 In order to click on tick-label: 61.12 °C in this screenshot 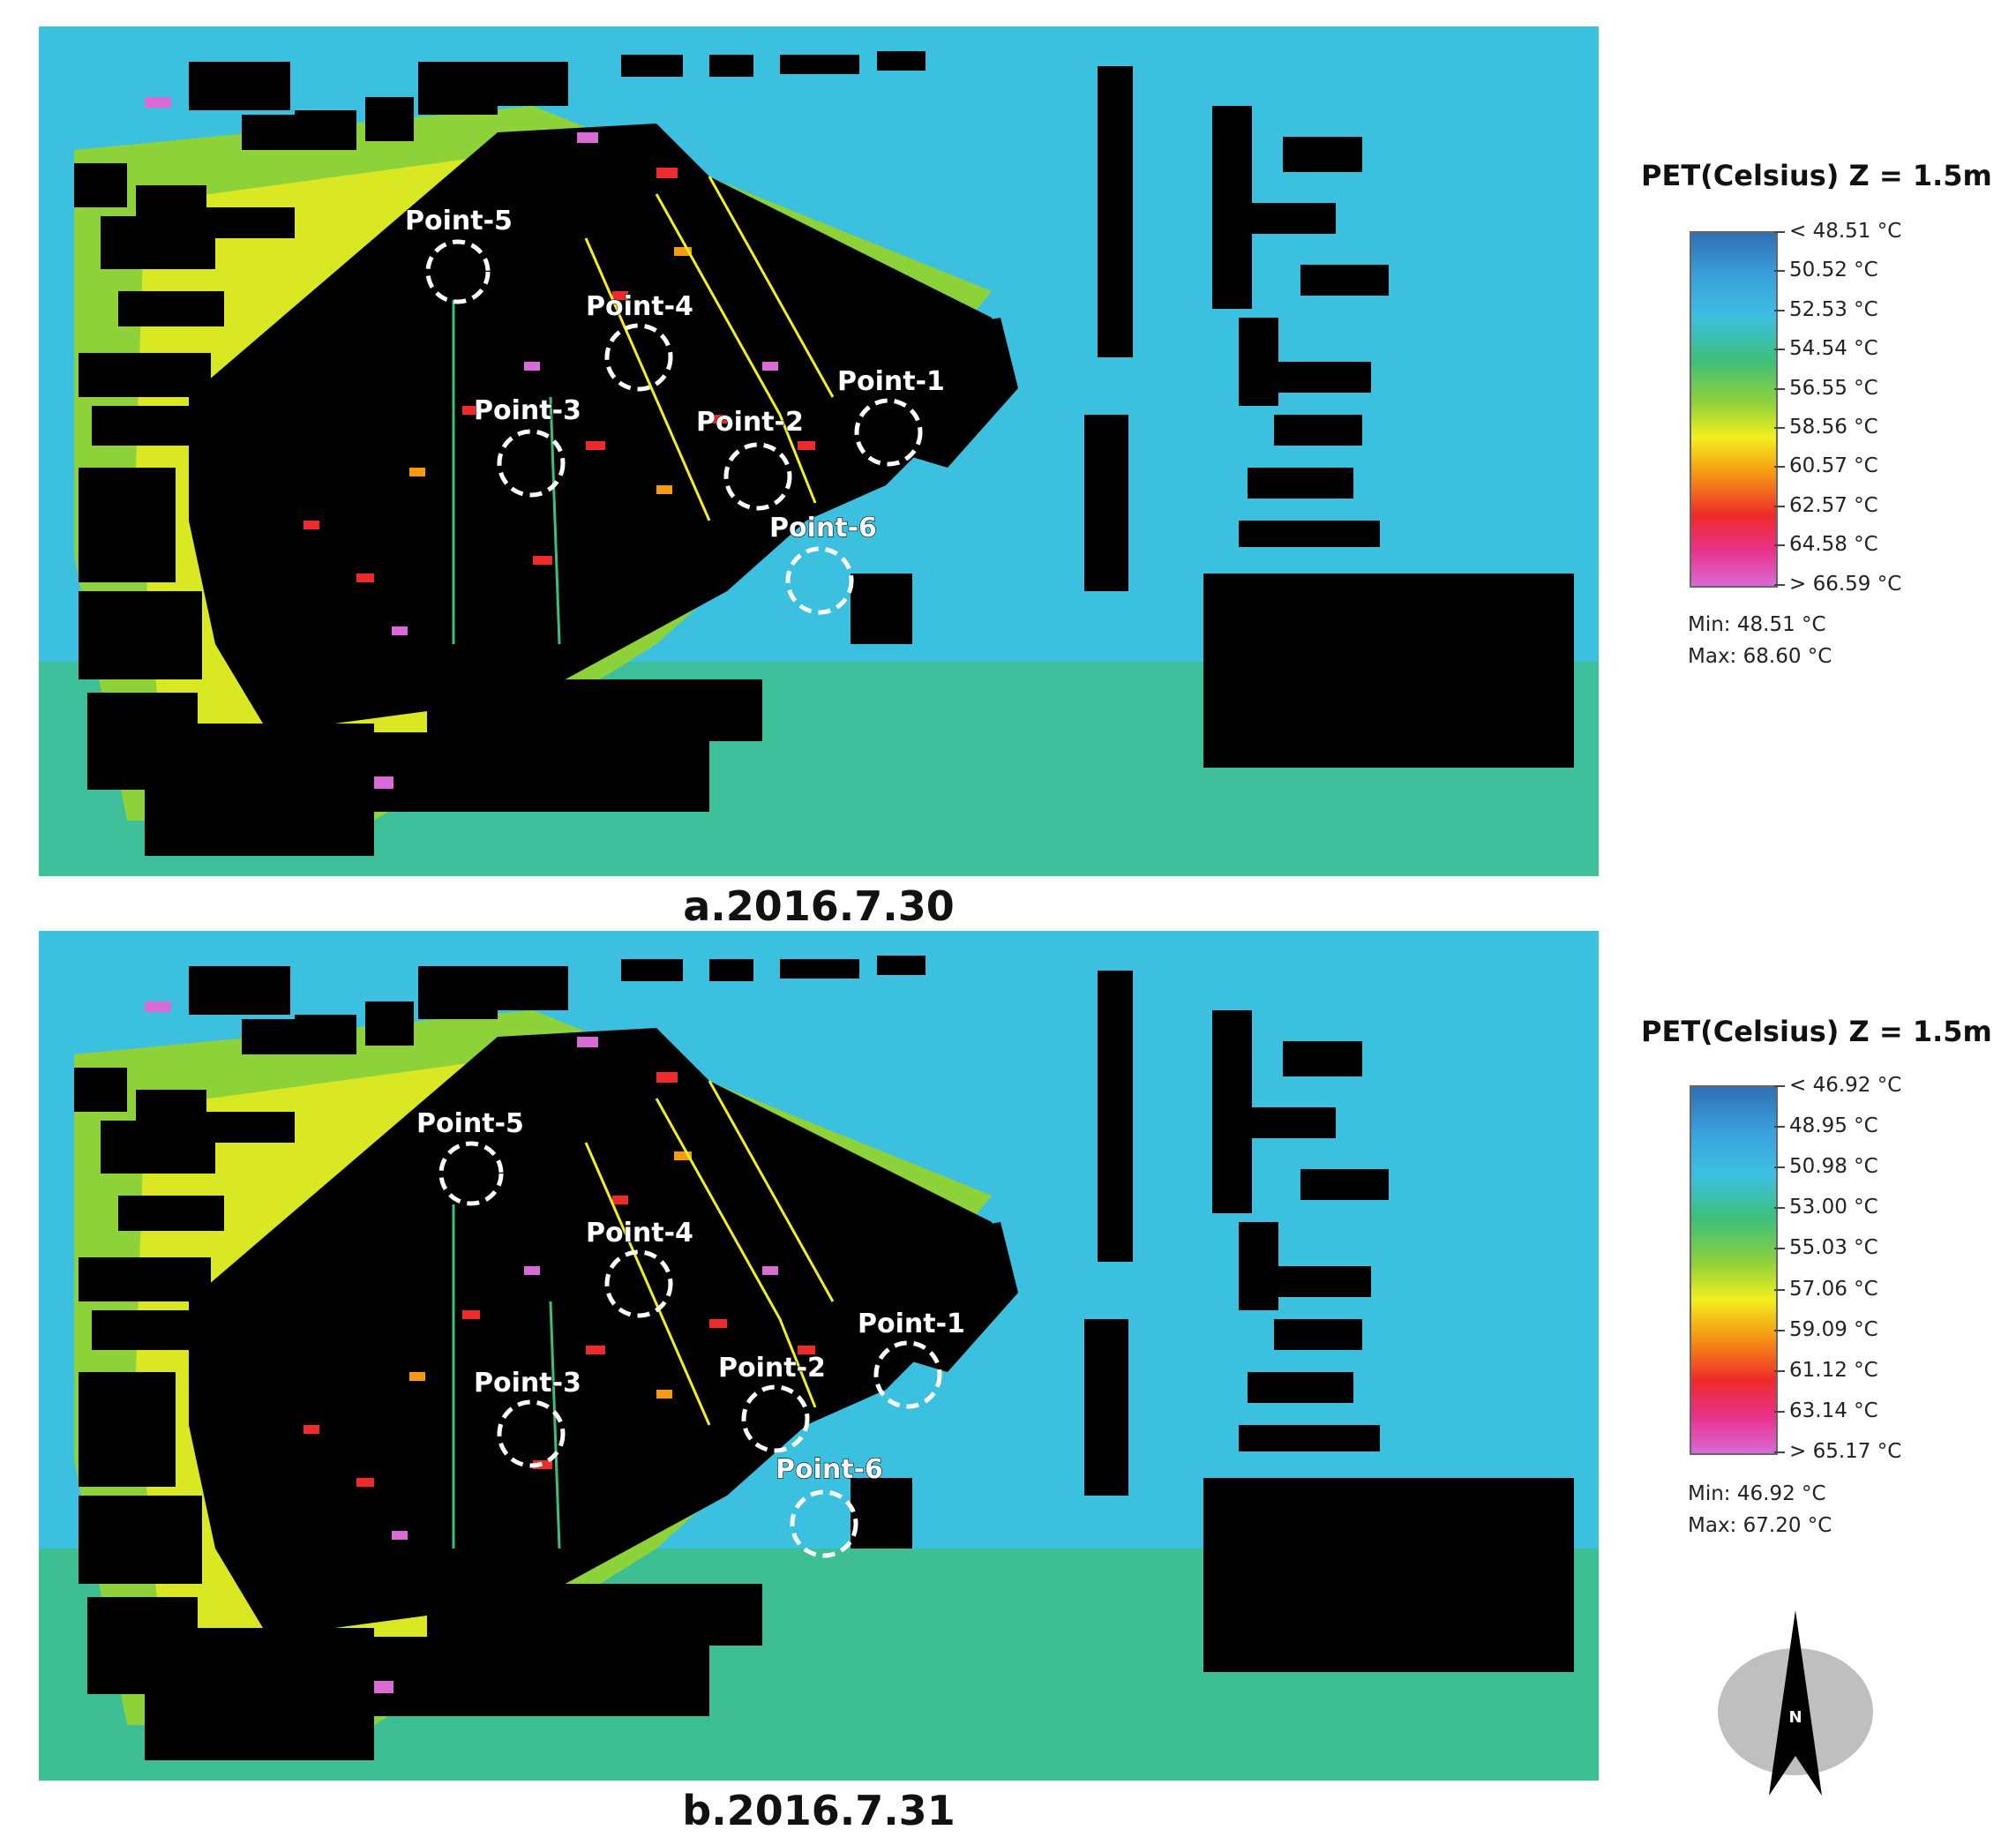, I will do `click(1834, 1370)`.